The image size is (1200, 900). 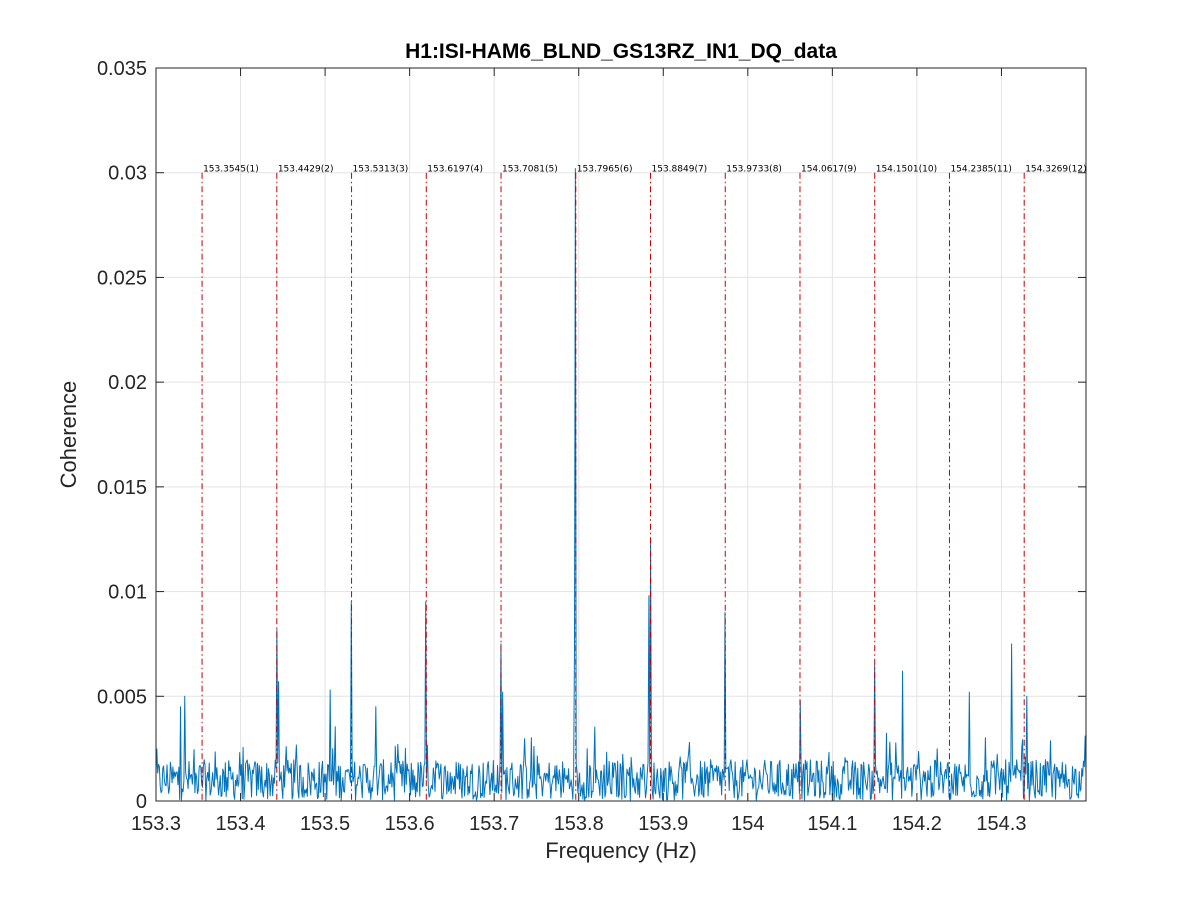 I want to click on y-tick-label: 0.03, so click(x=127, y=174).